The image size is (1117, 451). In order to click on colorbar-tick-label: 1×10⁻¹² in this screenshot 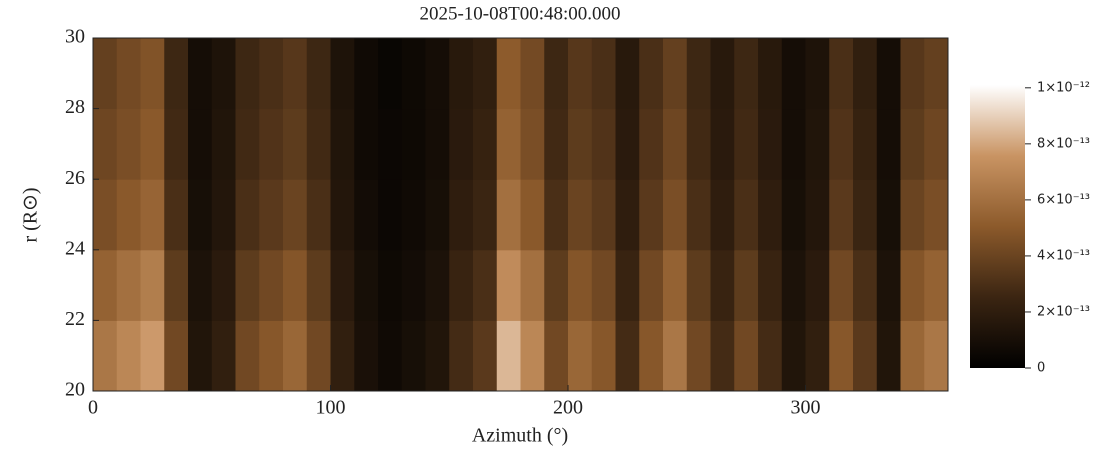, I will do `click(1063, 87)`.